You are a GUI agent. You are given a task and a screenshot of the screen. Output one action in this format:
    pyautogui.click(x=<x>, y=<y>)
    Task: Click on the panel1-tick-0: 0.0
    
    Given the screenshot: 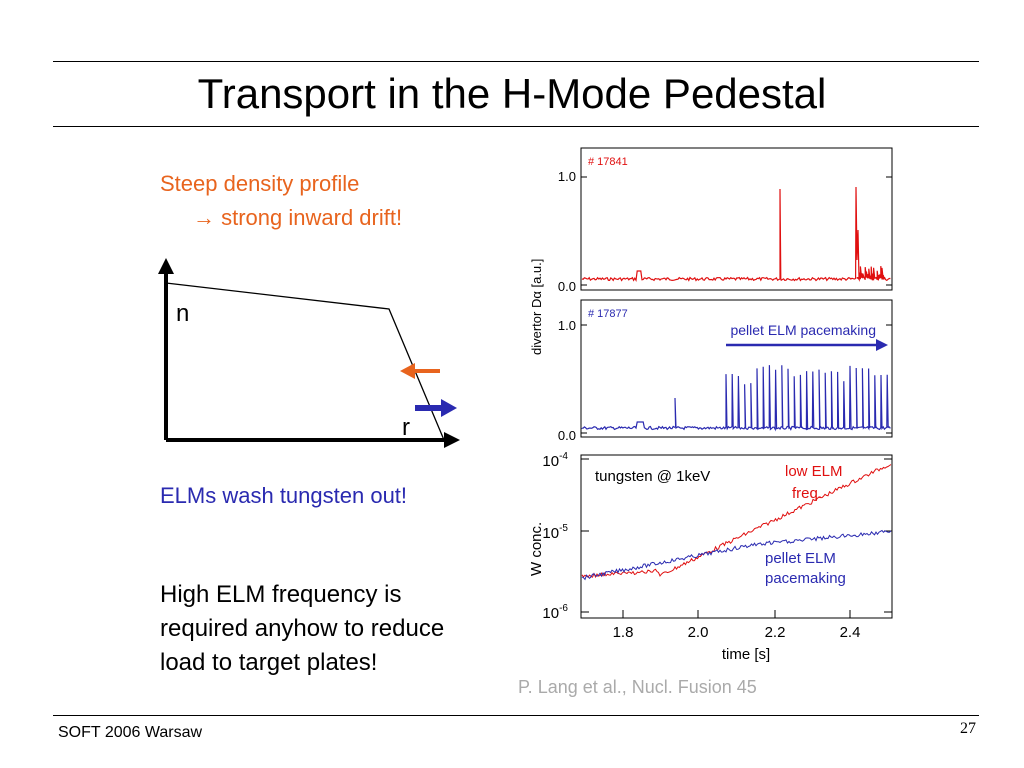 What is the action you would take?
    pyautogui.click(x=567, y=286)
    